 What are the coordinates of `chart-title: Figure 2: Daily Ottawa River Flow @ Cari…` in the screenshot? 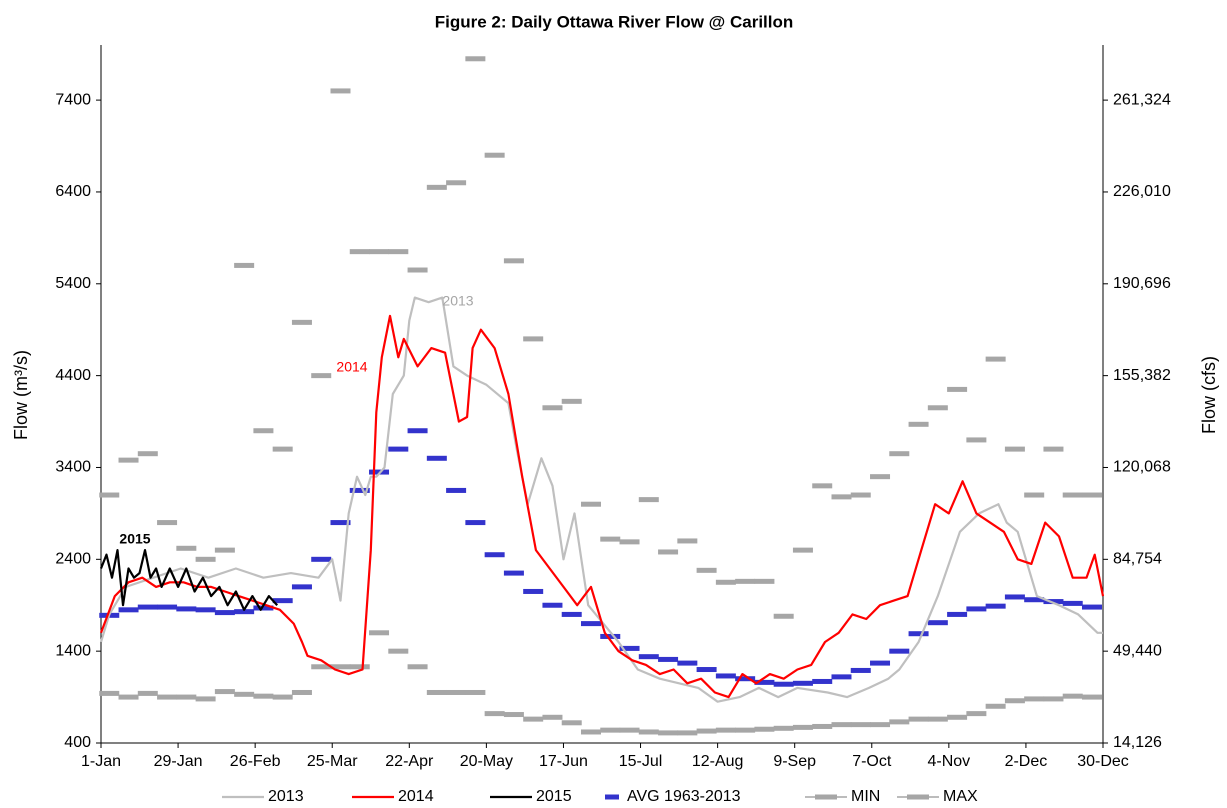 It's located at (614, 21).